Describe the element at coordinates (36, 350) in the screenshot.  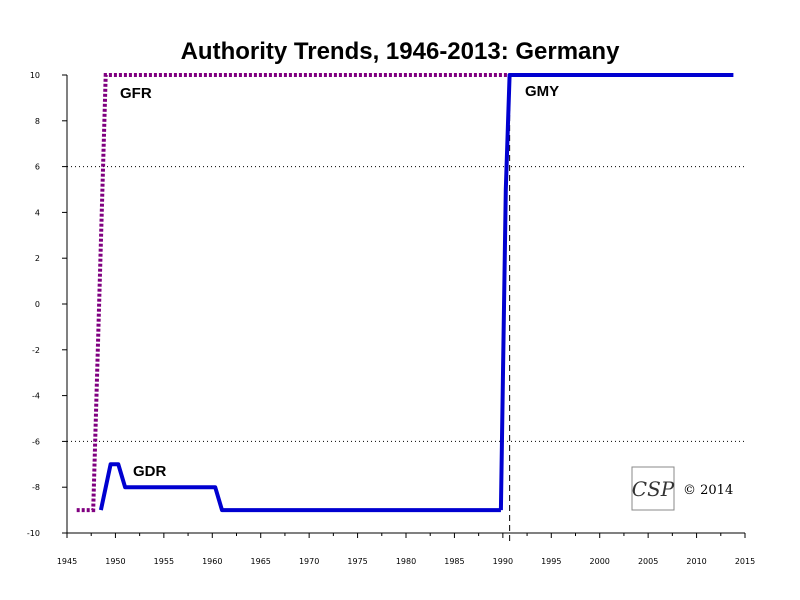
I see `y-tick-label: -2` at that location.